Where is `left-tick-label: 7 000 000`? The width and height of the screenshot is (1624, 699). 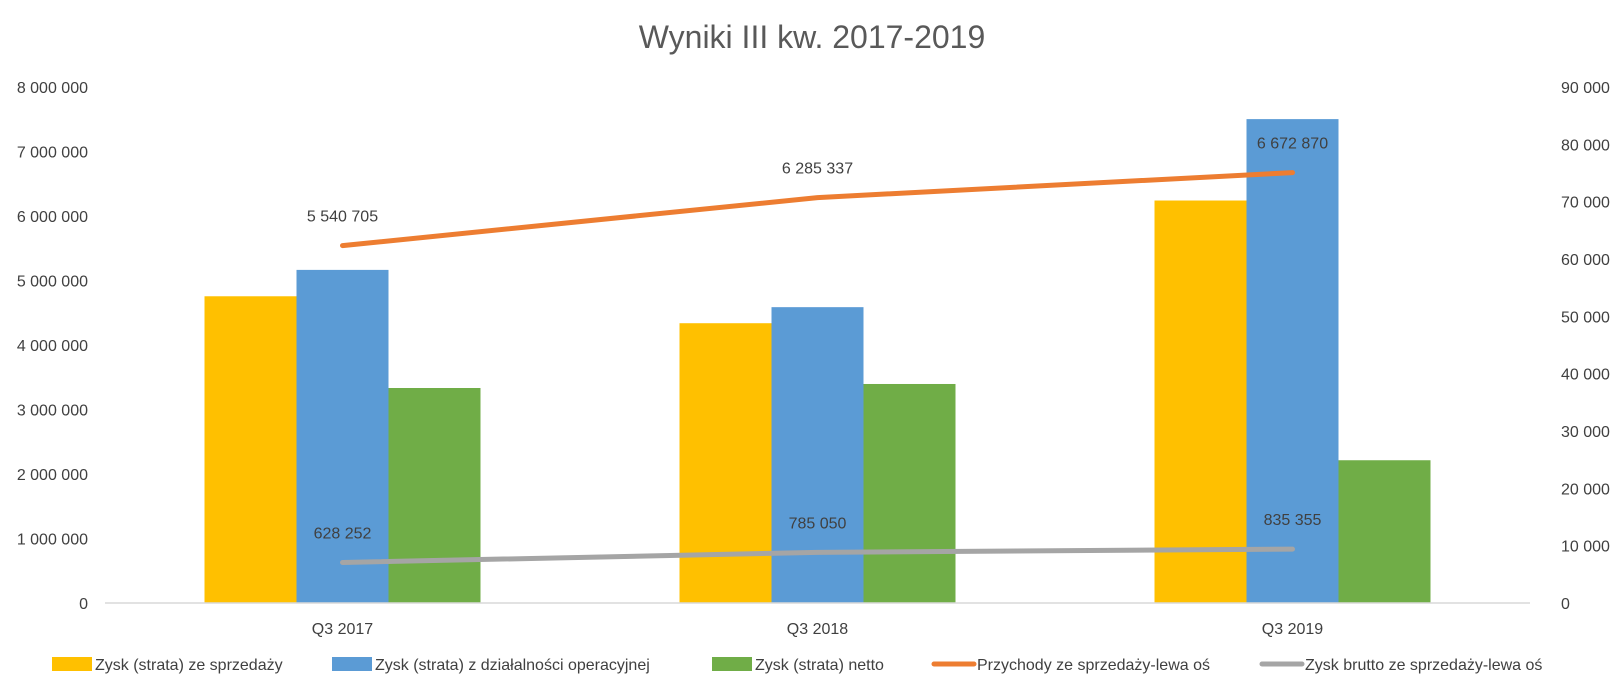 left-tick-label: 7 000 000 is located at coordinates (52, 153).